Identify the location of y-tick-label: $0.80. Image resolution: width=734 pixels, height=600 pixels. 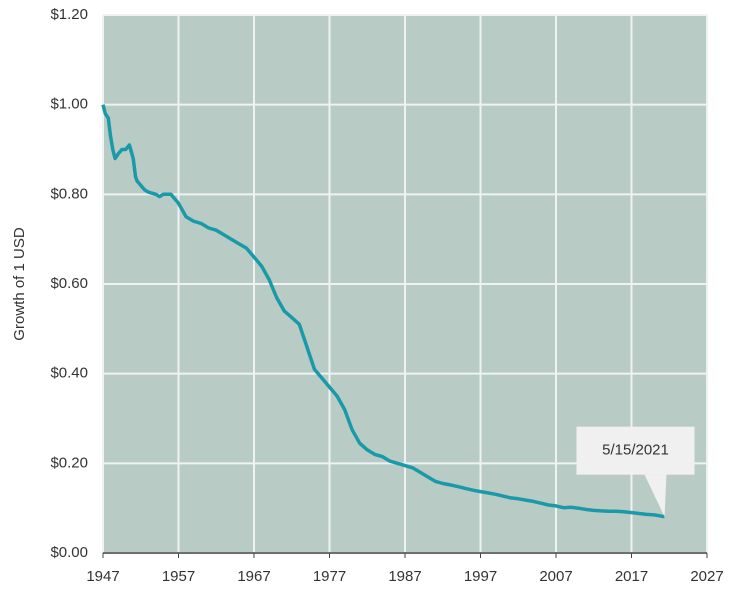
(69, 193).